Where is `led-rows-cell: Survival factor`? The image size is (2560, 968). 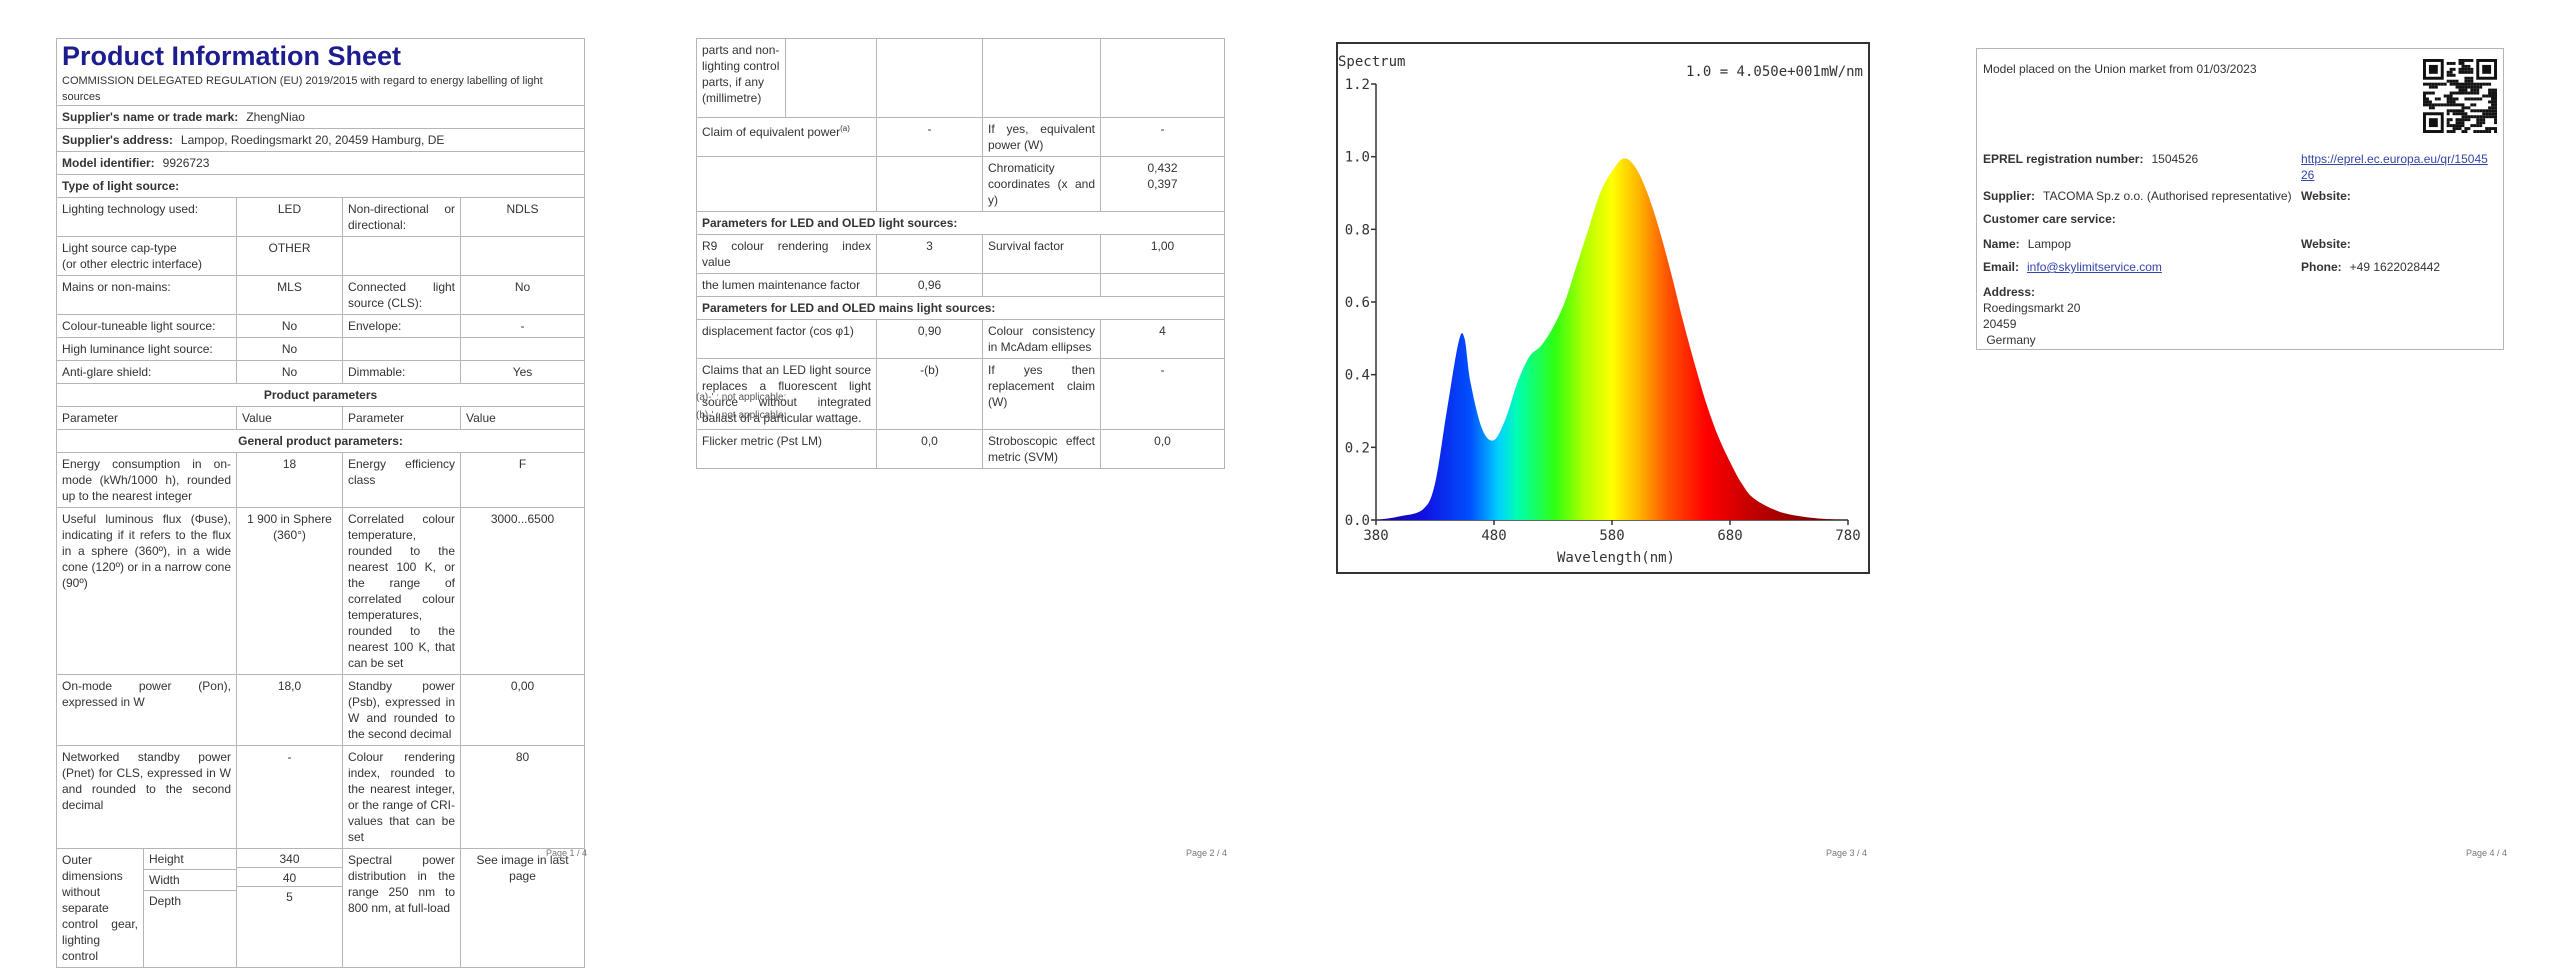
led-rows-cell: Survival factor is located at coordinates (1041, 254).